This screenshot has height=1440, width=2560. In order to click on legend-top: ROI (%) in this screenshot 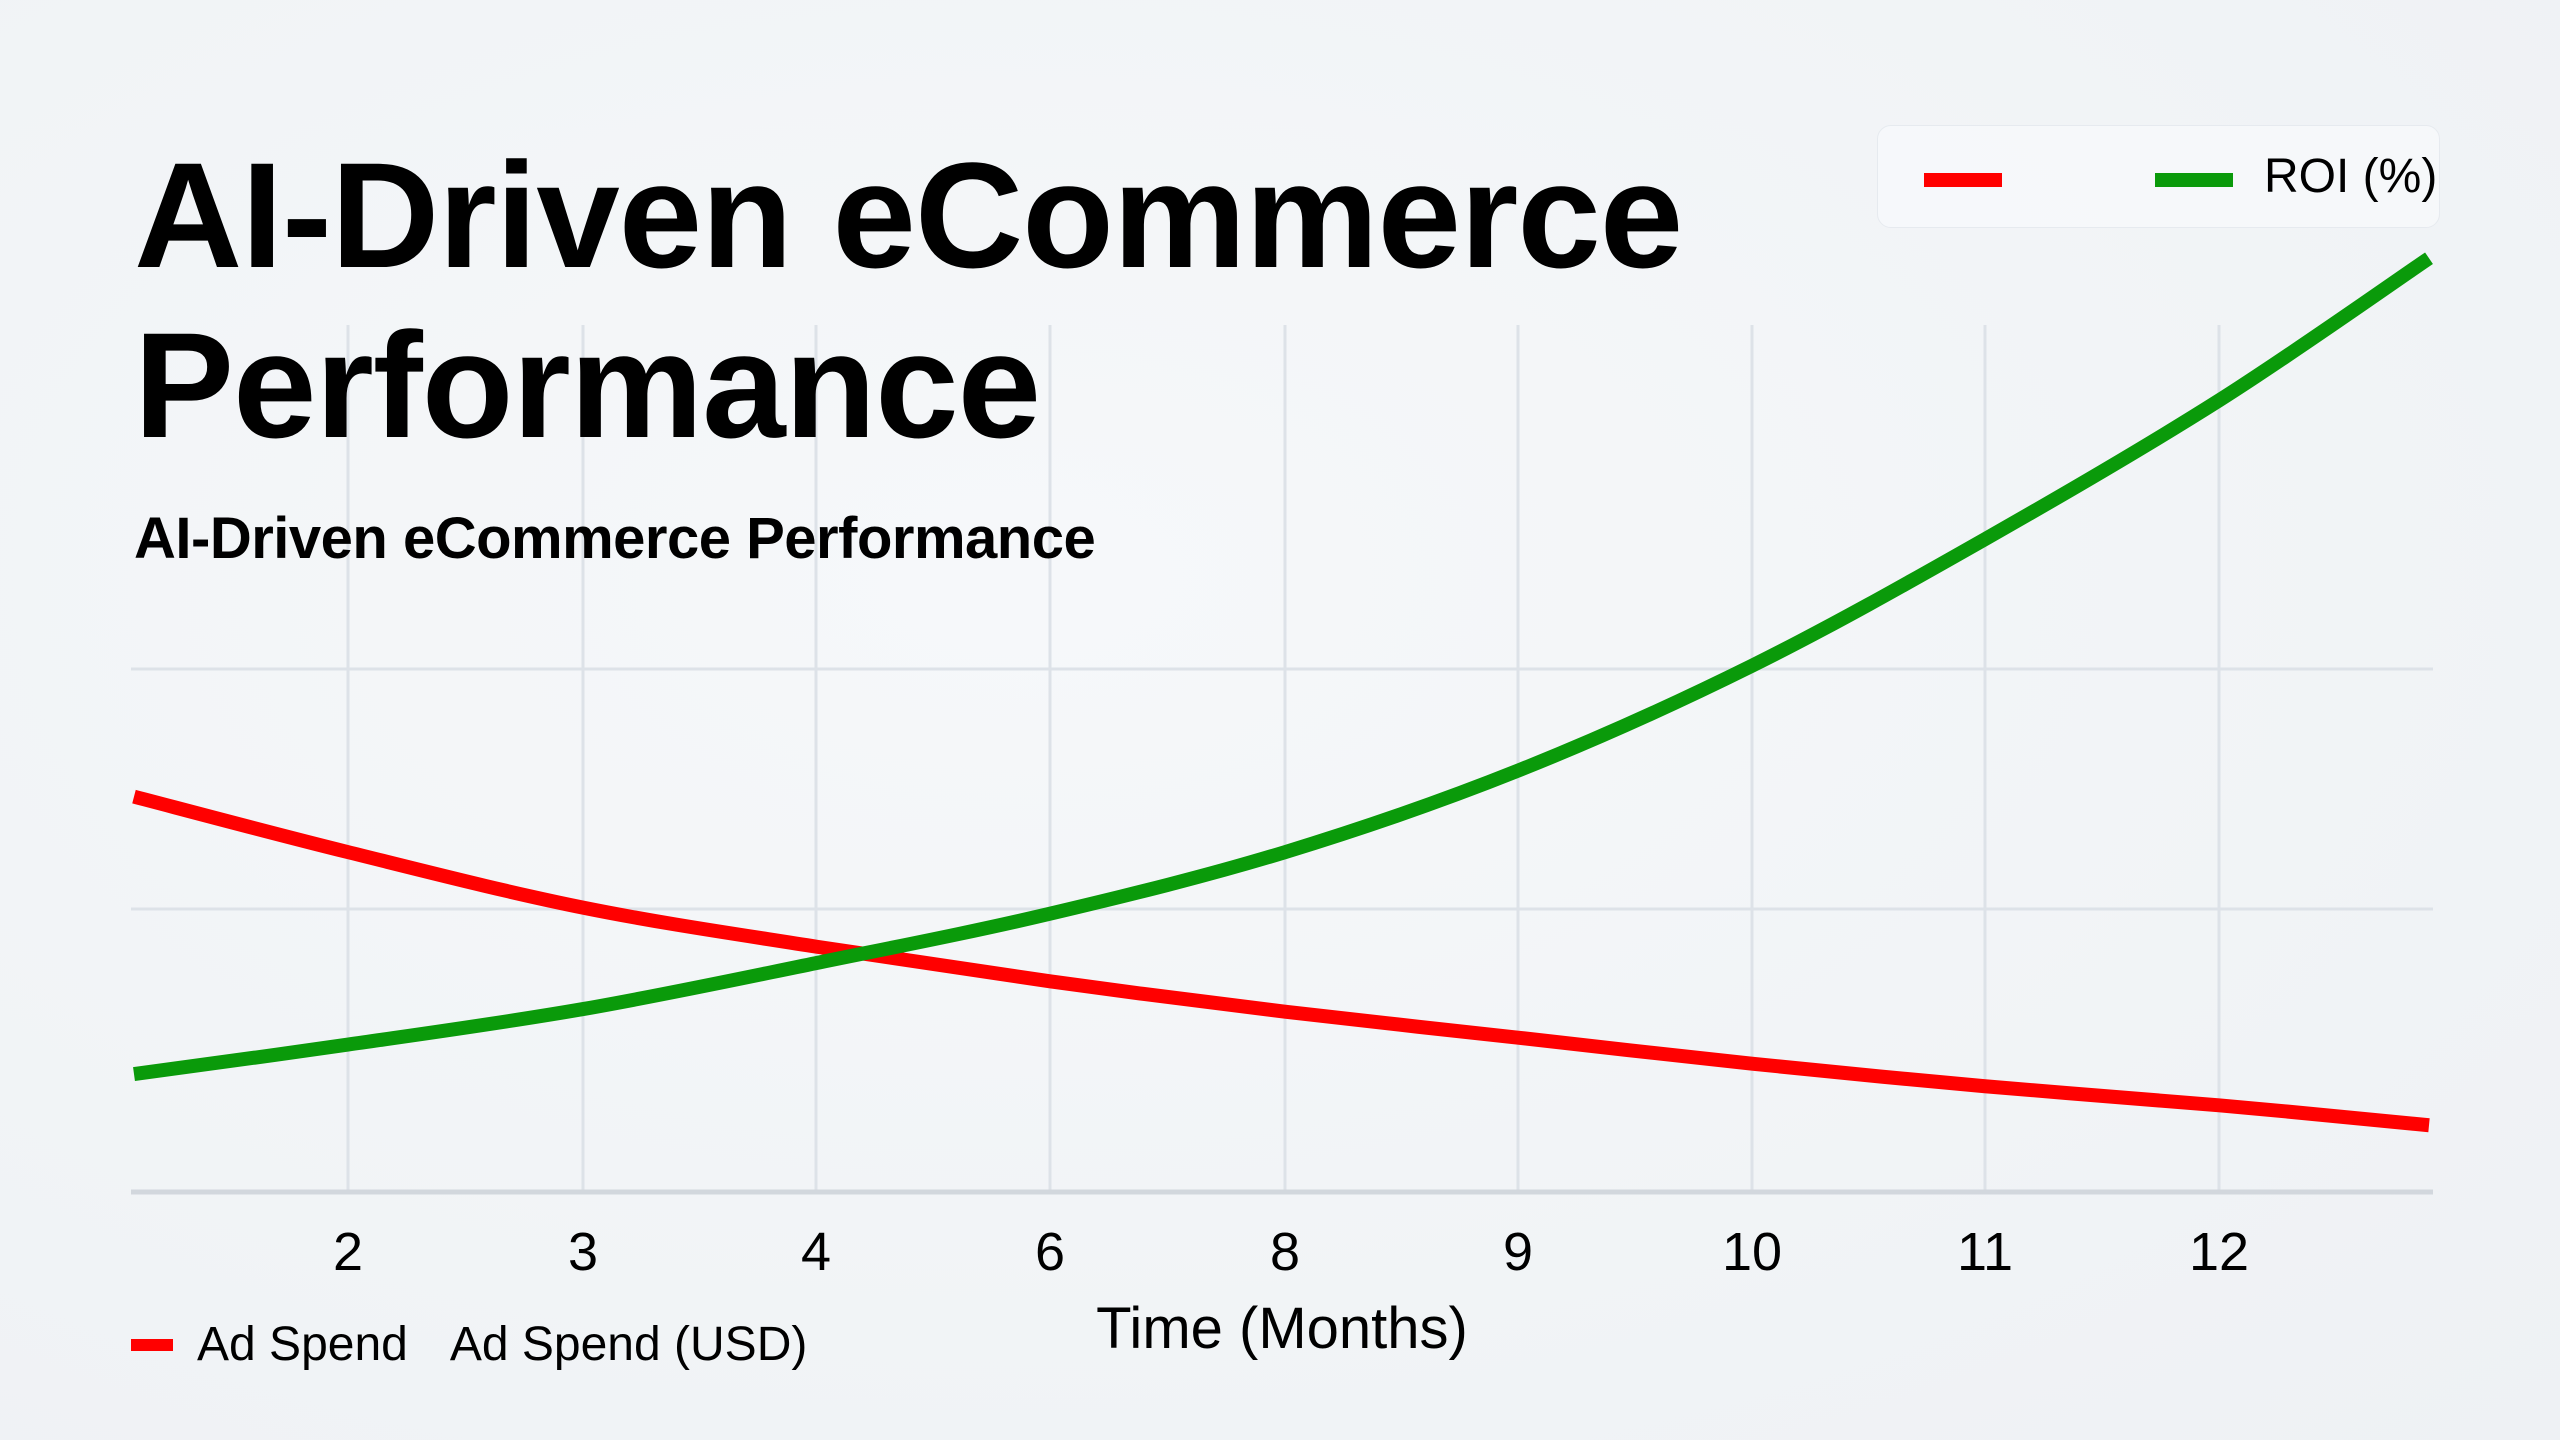, I will do `click(2158, 176)`.